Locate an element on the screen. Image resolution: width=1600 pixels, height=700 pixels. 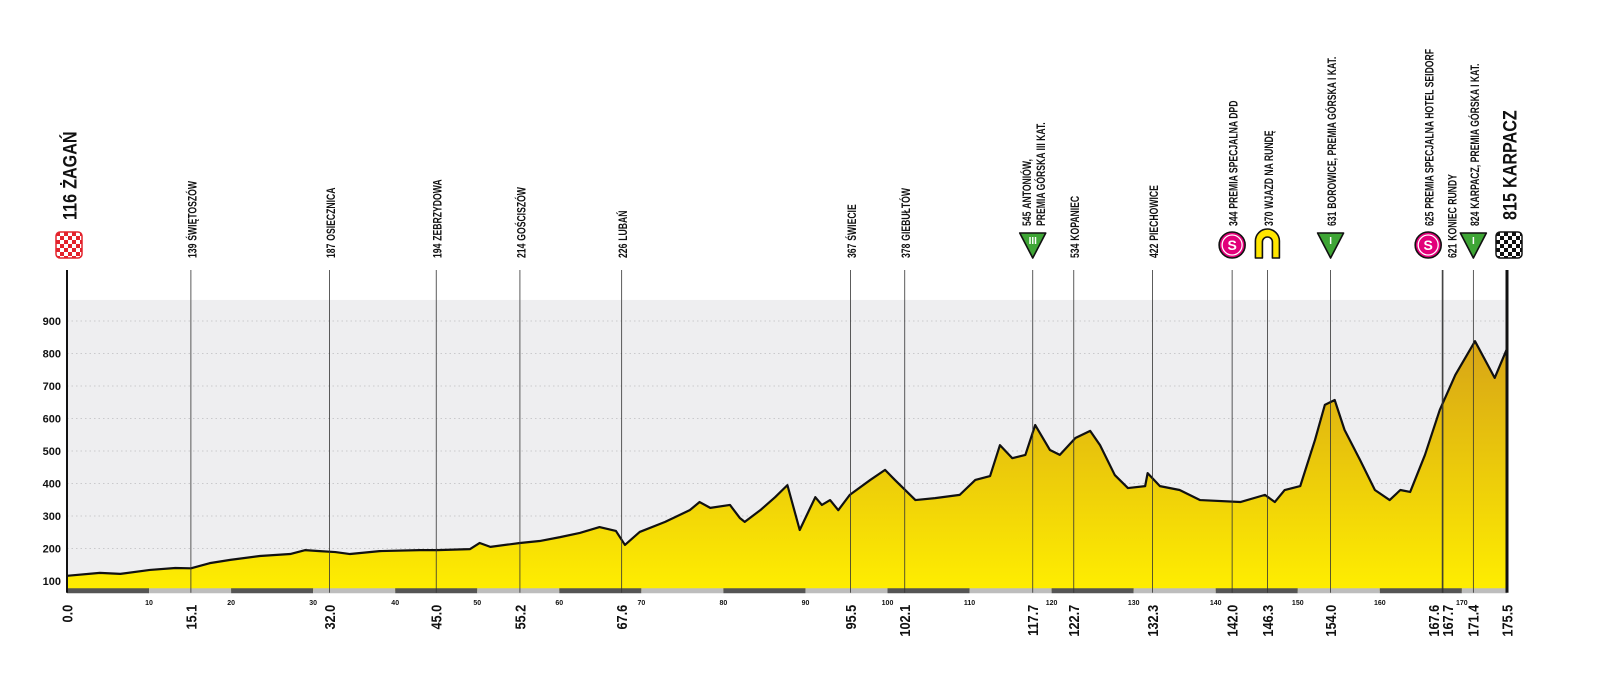
y-tick-label: 400 is located at coordinates (52, 485).